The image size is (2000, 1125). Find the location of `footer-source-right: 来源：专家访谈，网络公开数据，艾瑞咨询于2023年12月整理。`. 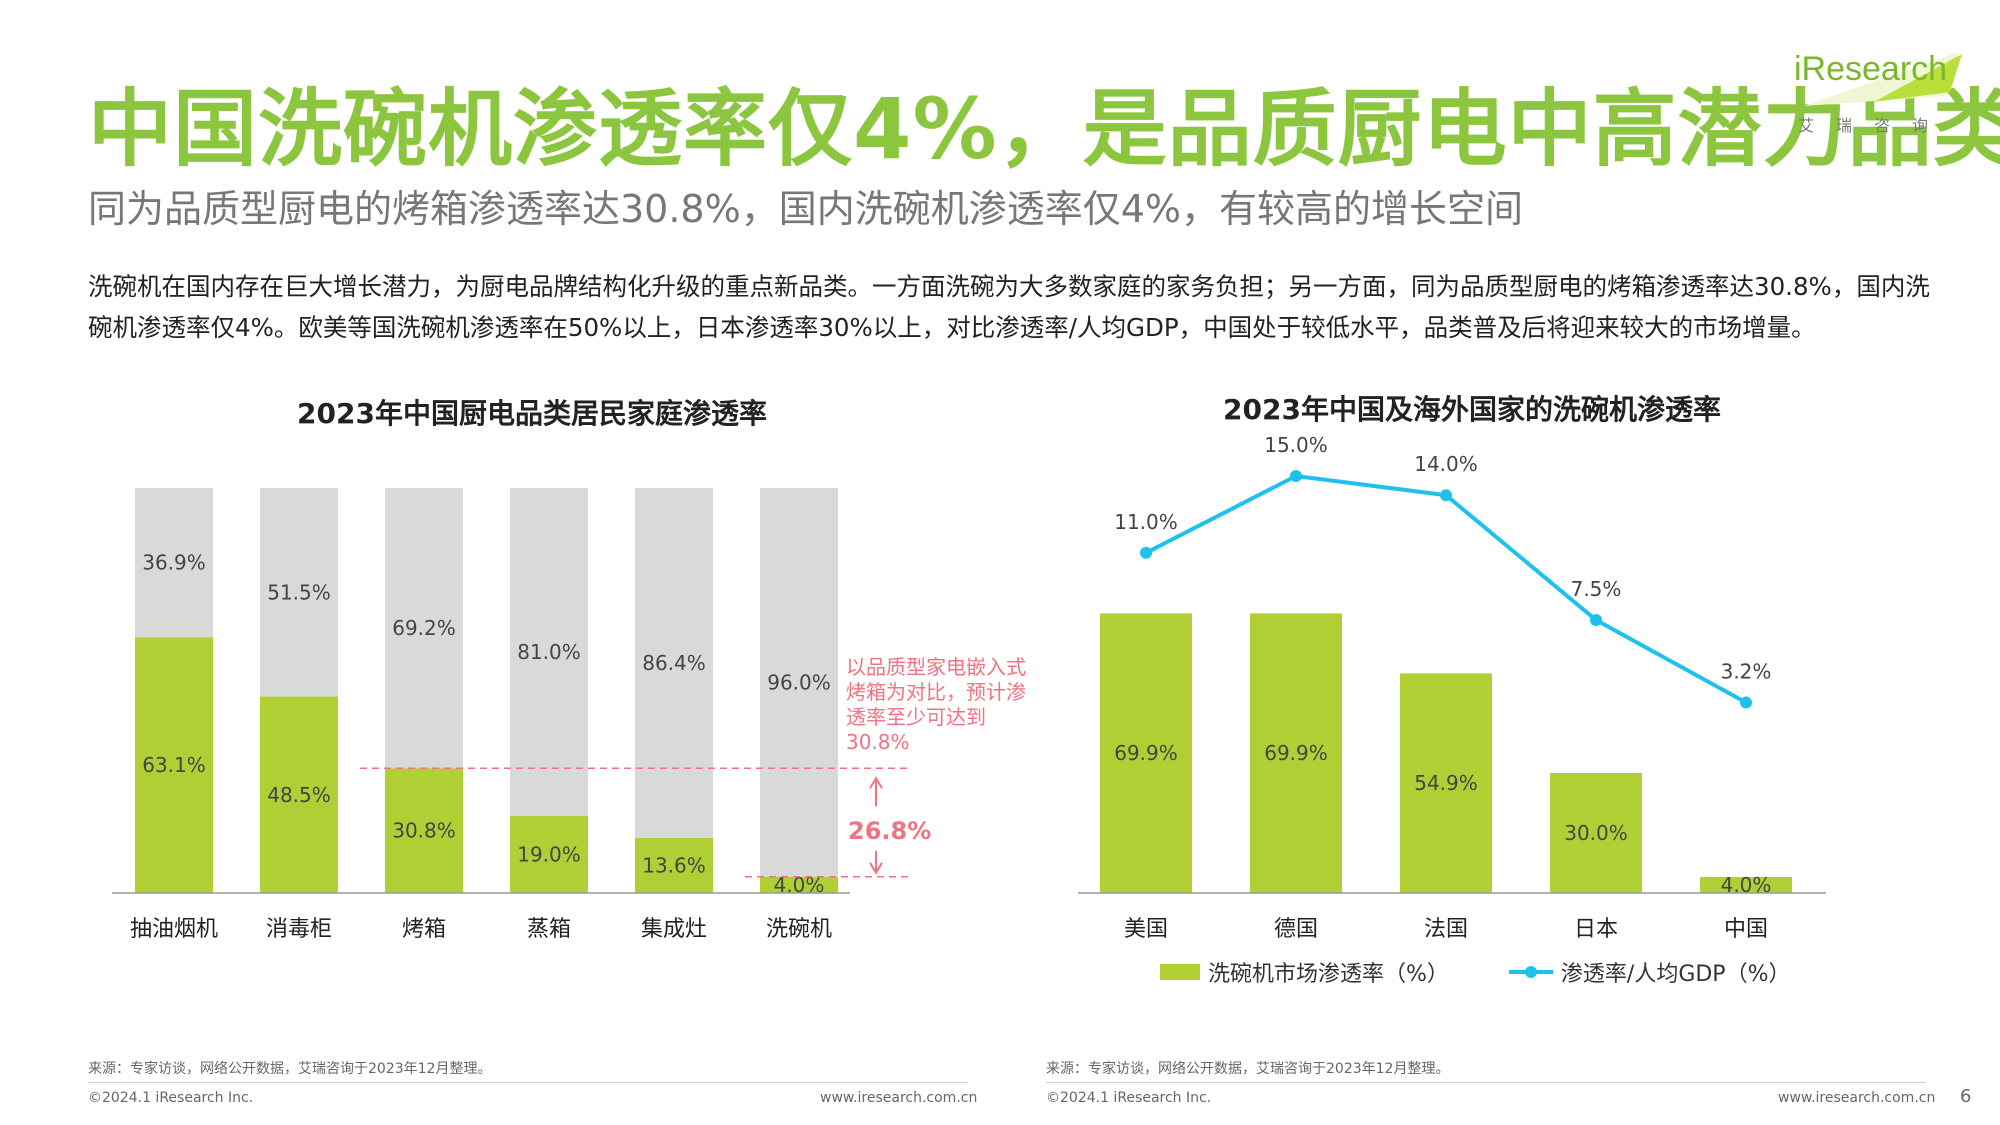

footer-source-right: 来源：专家访谈，网络公开数据，艾瑞咨询于2023年12月整理。 is located at coordinates (1248, 1069).